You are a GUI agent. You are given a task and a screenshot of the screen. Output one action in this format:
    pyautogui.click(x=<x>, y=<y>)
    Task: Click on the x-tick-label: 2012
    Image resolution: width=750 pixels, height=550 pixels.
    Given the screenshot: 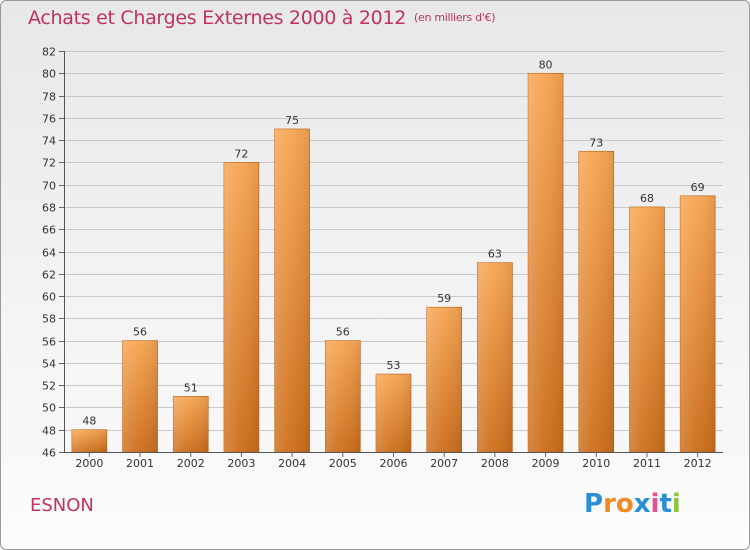 What is the action you would take?
    pyautogui.click(x=698, y=463)
    